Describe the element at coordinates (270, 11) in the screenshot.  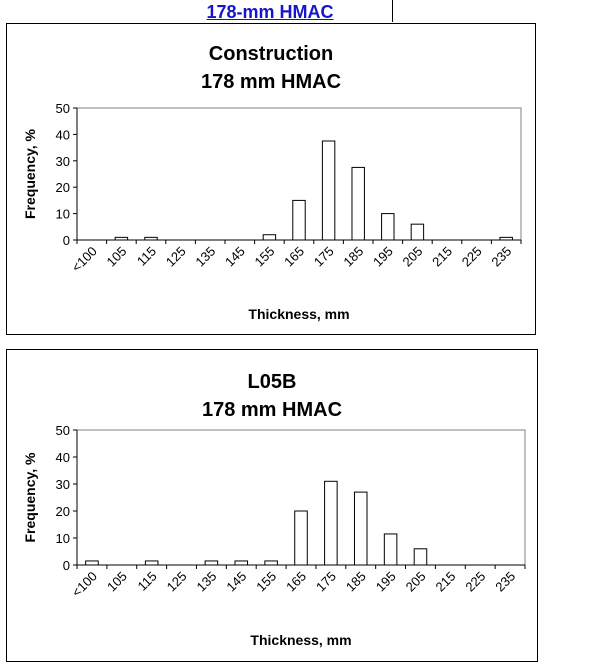
I see `top-heading-link: 178-mm HMAC` at that location.